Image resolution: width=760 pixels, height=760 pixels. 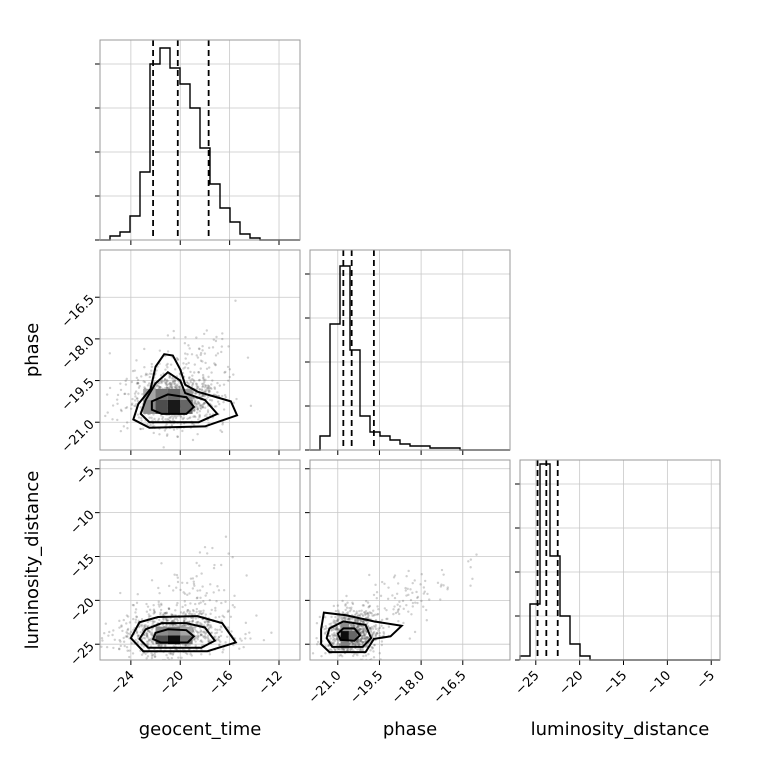 What do you see at coordinates (344, 644) in the screenshot?
I see `density-cell` at bounding box center [344, 644].